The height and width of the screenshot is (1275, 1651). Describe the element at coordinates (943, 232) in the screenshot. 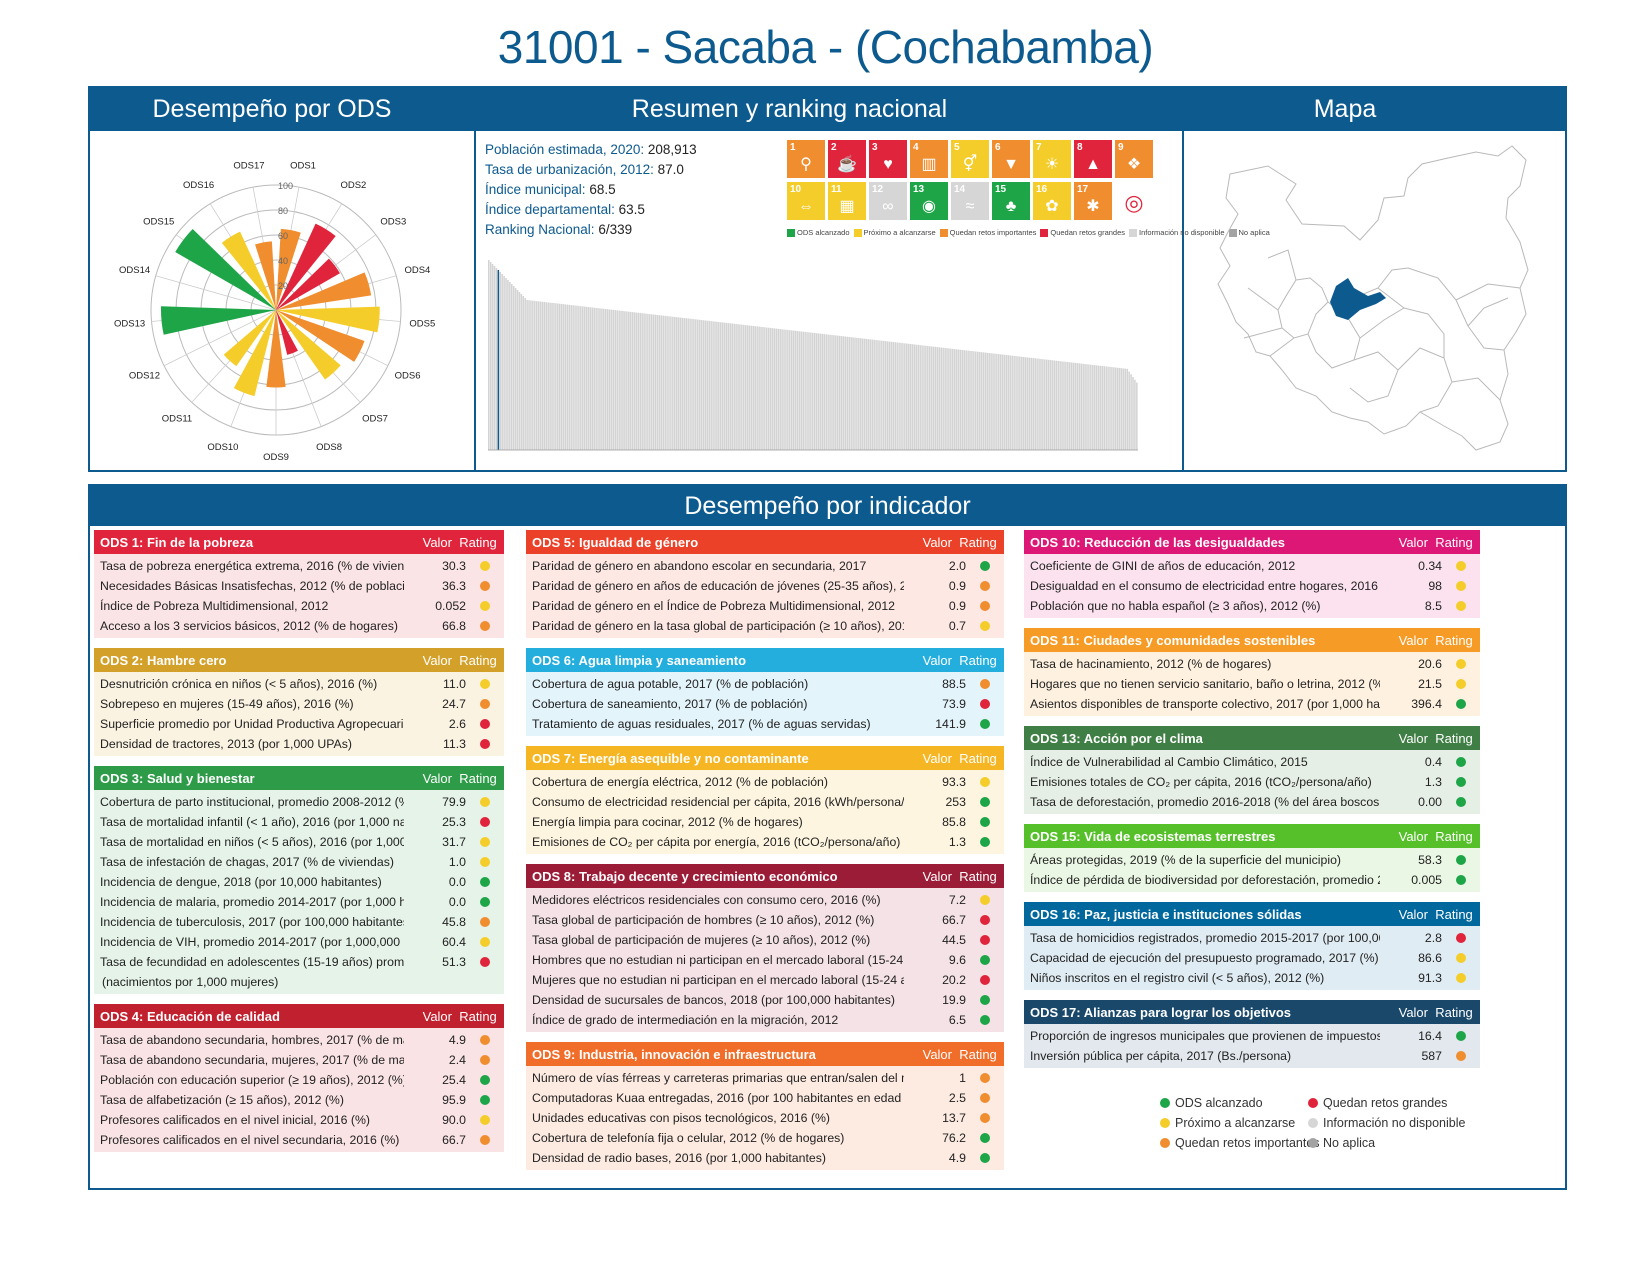

I see `legend-swatch` at that location.